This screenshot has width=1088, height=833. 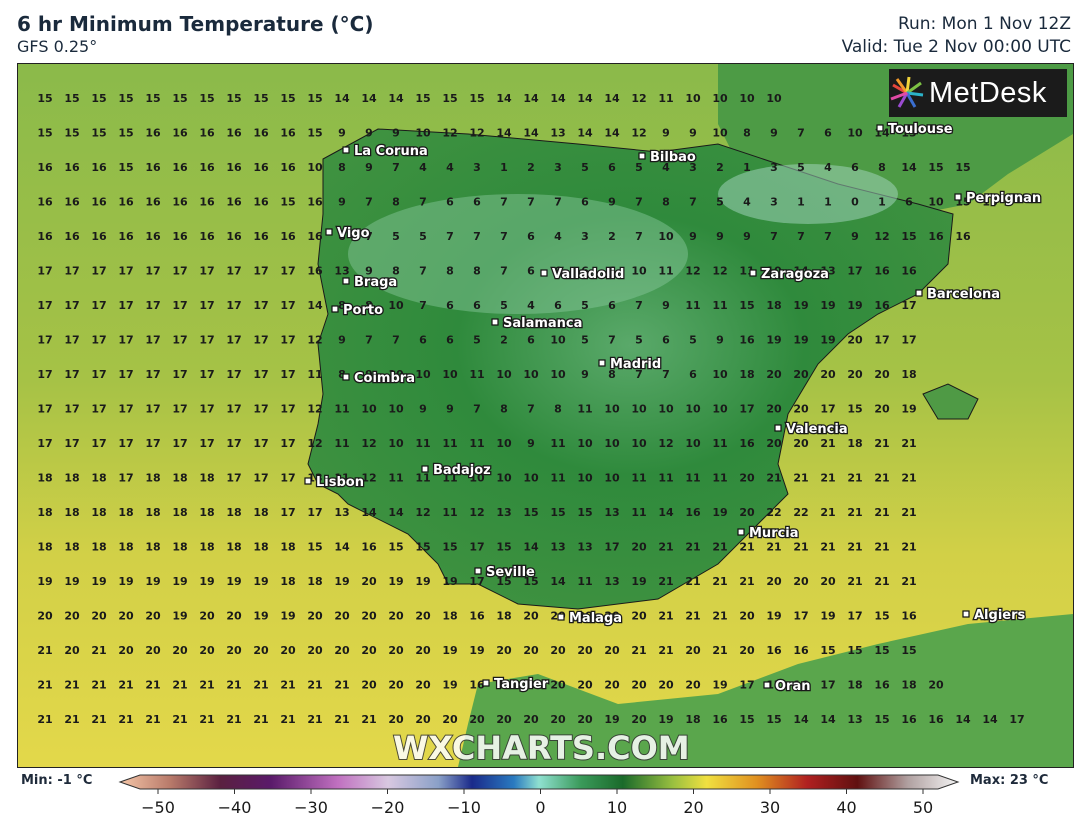 I want to click on scale-tick-label: 0, so click(x=540, y=807).